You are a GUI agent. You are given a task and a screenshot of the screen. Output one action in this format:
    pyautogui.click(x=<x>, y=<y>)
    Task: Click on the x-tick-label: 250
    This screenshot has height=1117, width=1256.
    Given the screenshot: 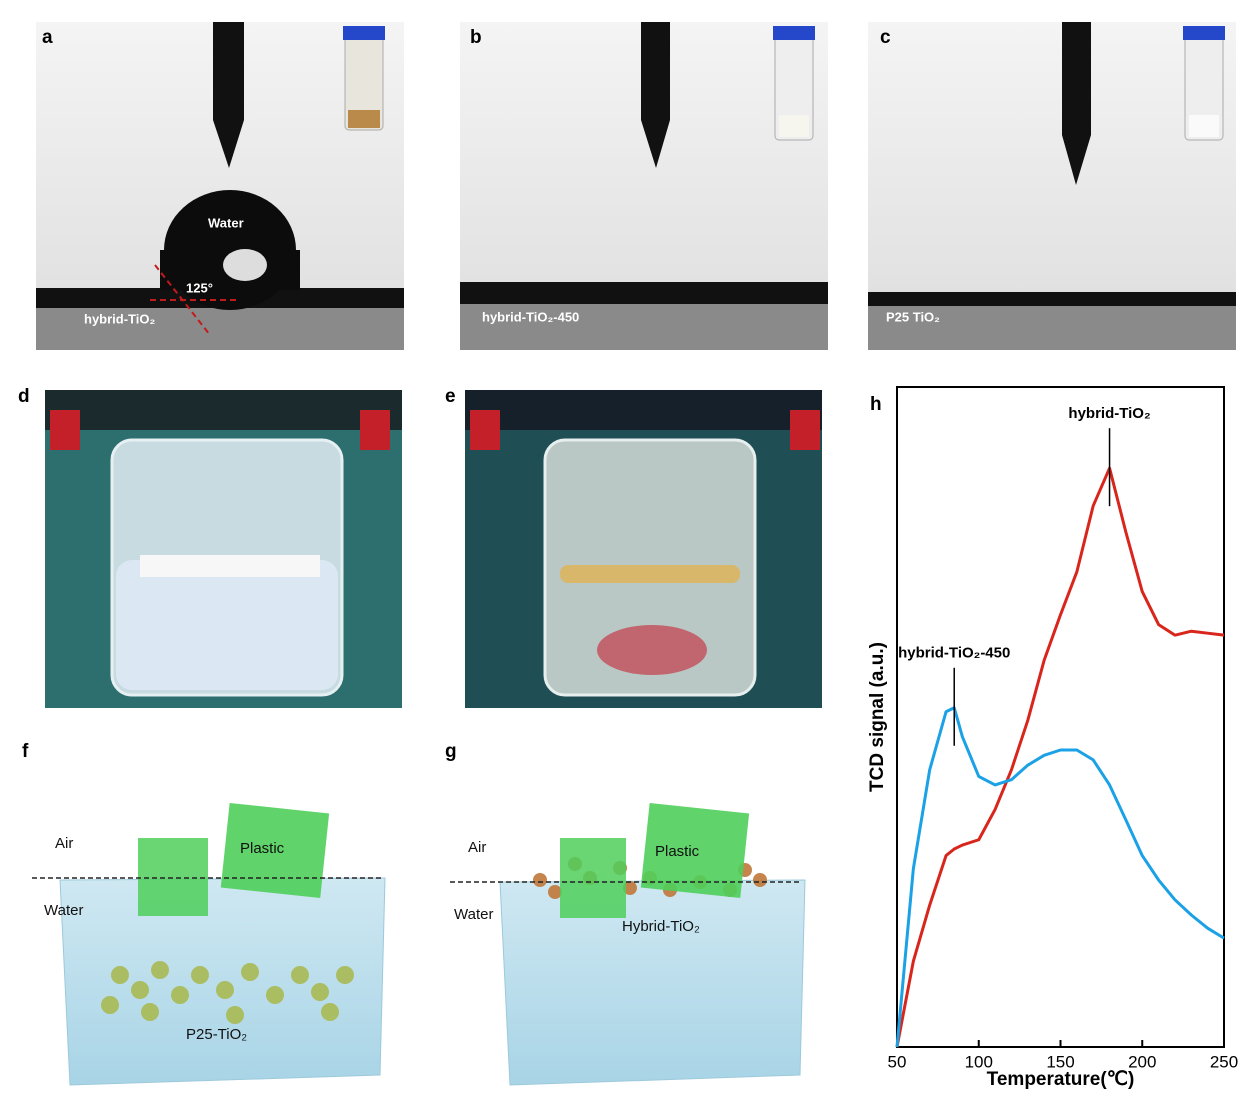 What is the action you would take?
    pyautogui.click(x=1224, y=1061)
    